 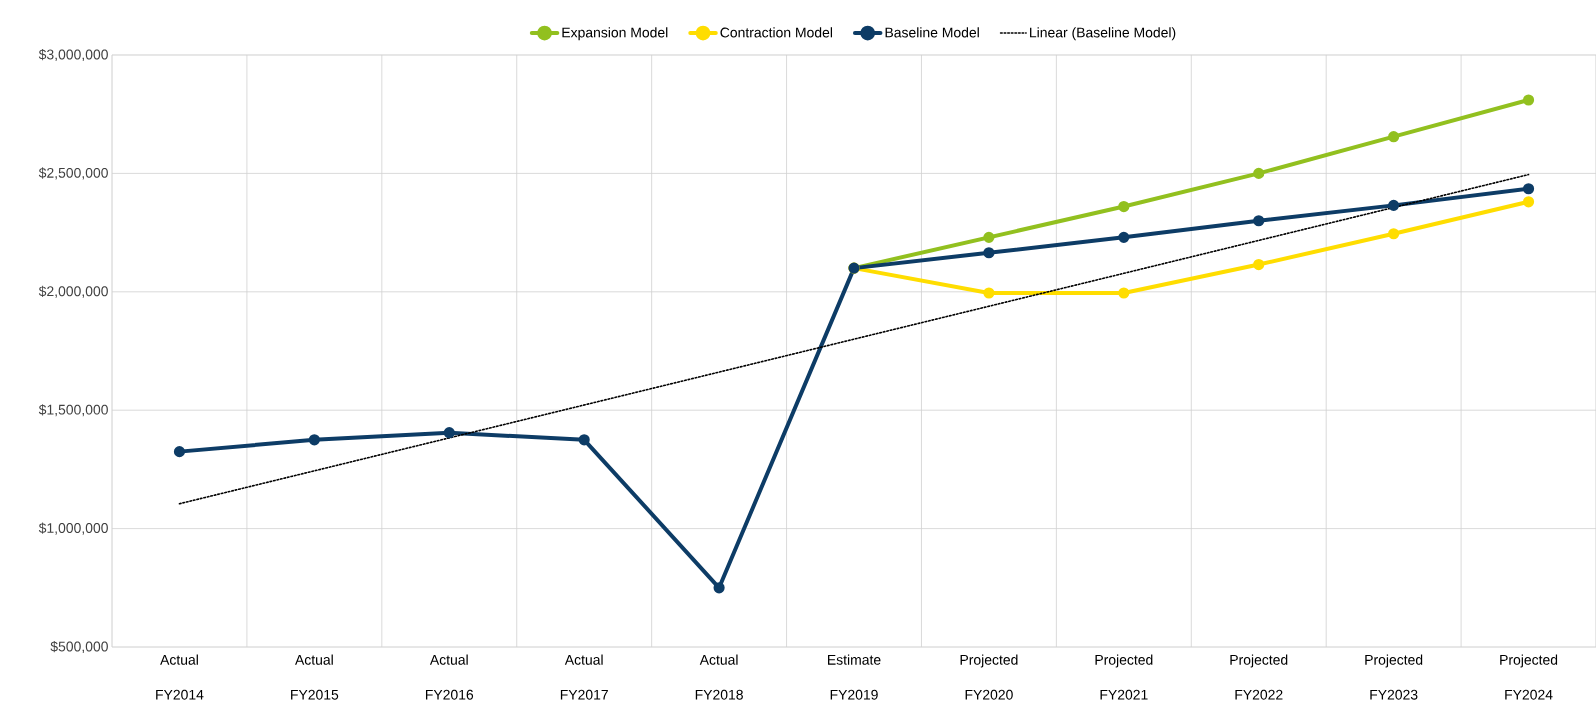 What do you see at coordinates (932, 32) in the screenshot?
I see `legend-label: Baseline Model` at bounding box center [932, 32].